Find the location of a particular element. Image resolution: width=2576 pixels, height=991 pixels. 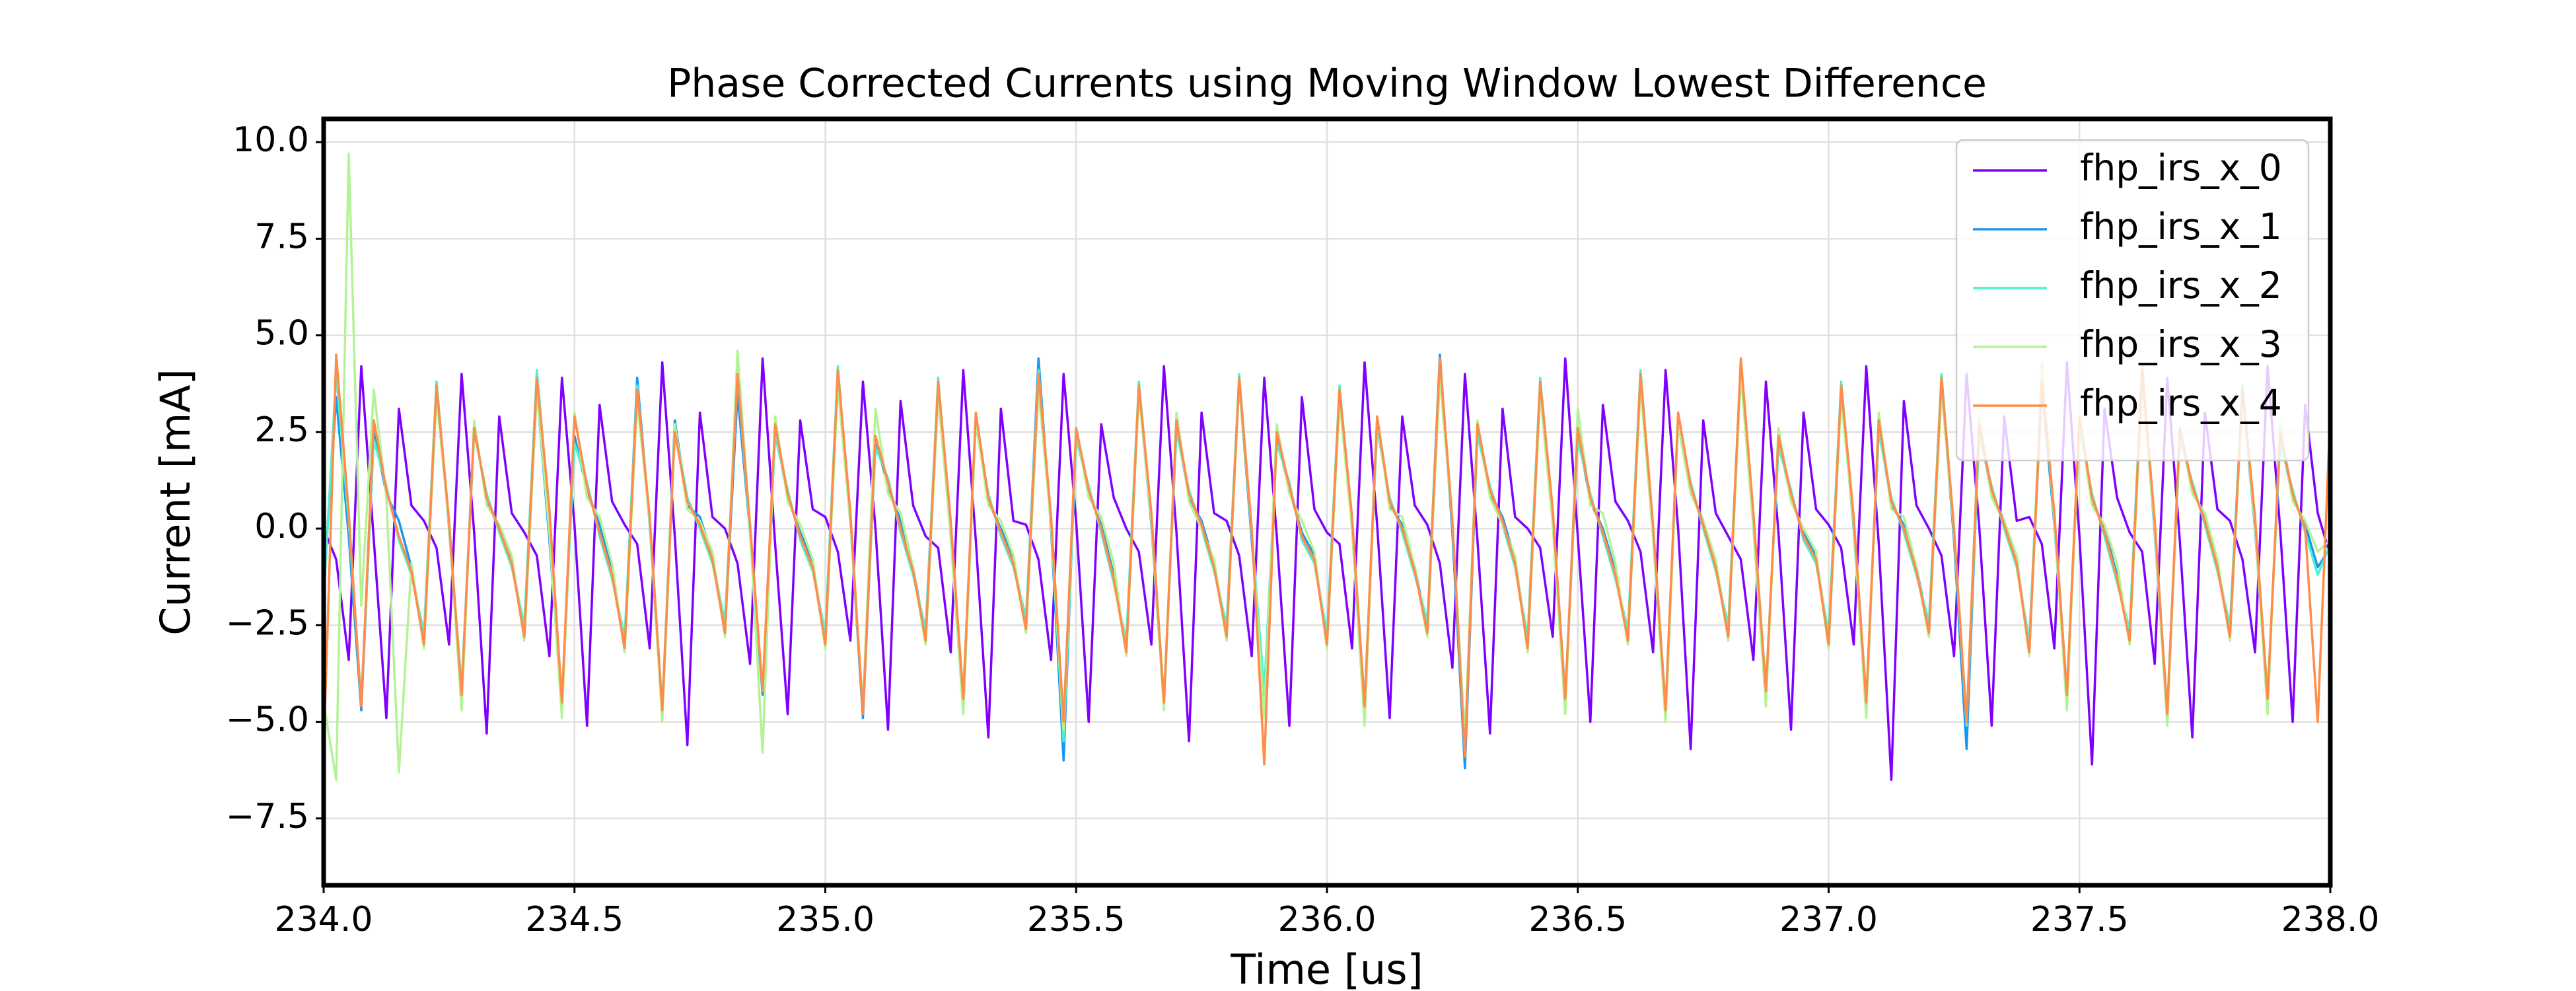

y-tick-label: 0.0 is located at coordinates (281, 526).